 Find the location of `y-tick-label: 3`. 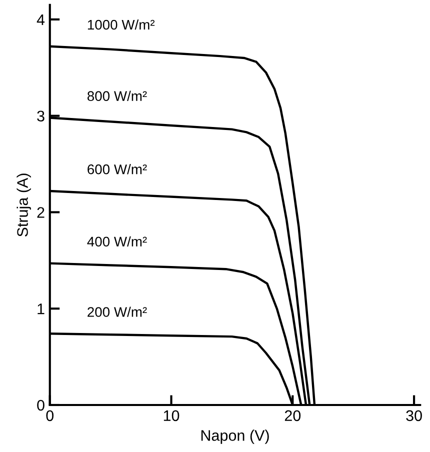

y-tick-label: 3 is located at coordinates (40, 116).